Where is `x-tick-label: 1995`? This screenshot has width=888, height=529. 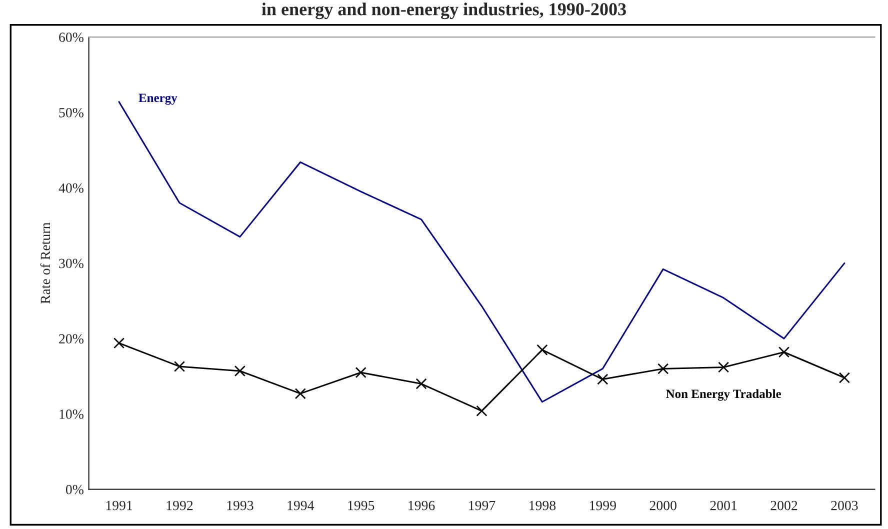 x-tick-label: 1995 is located at coordinates (361, 505).